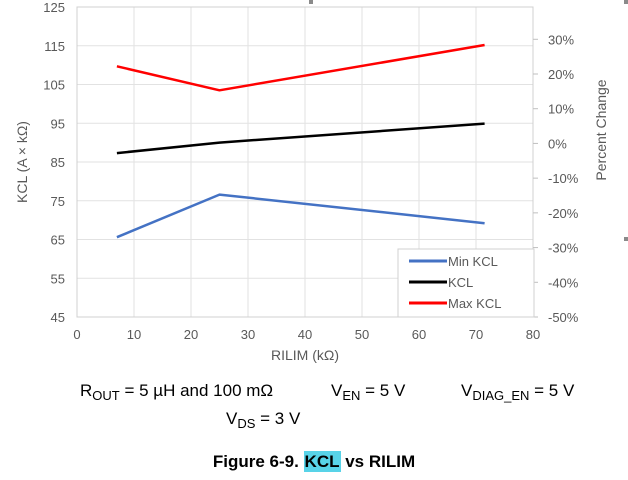 This screenshot has width=628, height=480. I want to click on left-axis-tick-labels: 45 55 65 75 85 95 105 115 125, so click(54, 162).